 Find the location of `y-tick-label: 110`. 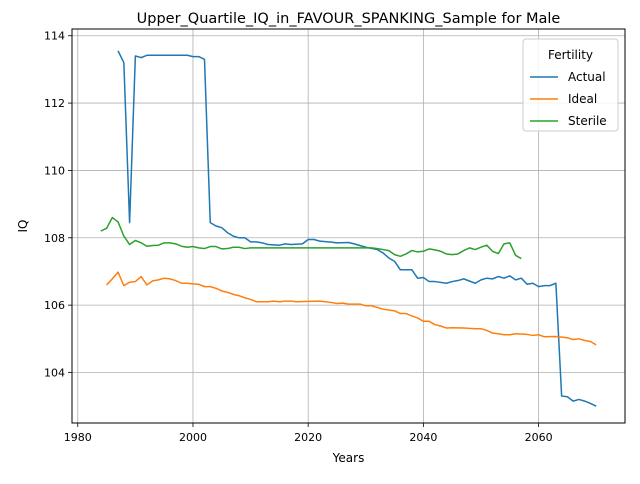

y-tick-label: 110 is located at coordinates (54, 170).